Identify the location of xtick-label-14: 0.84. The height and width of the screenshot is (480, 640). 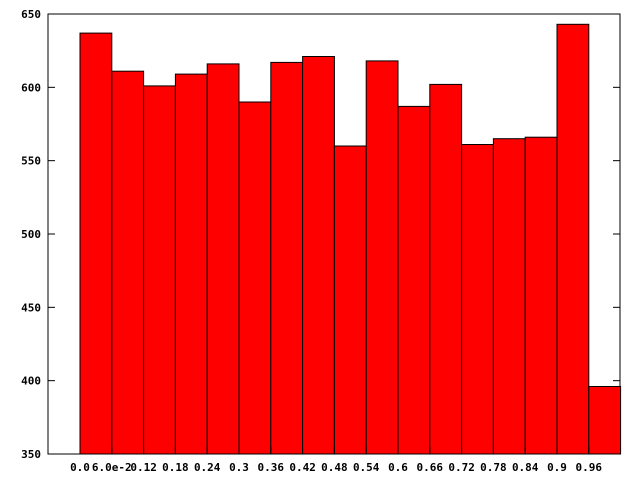
(525, 467).